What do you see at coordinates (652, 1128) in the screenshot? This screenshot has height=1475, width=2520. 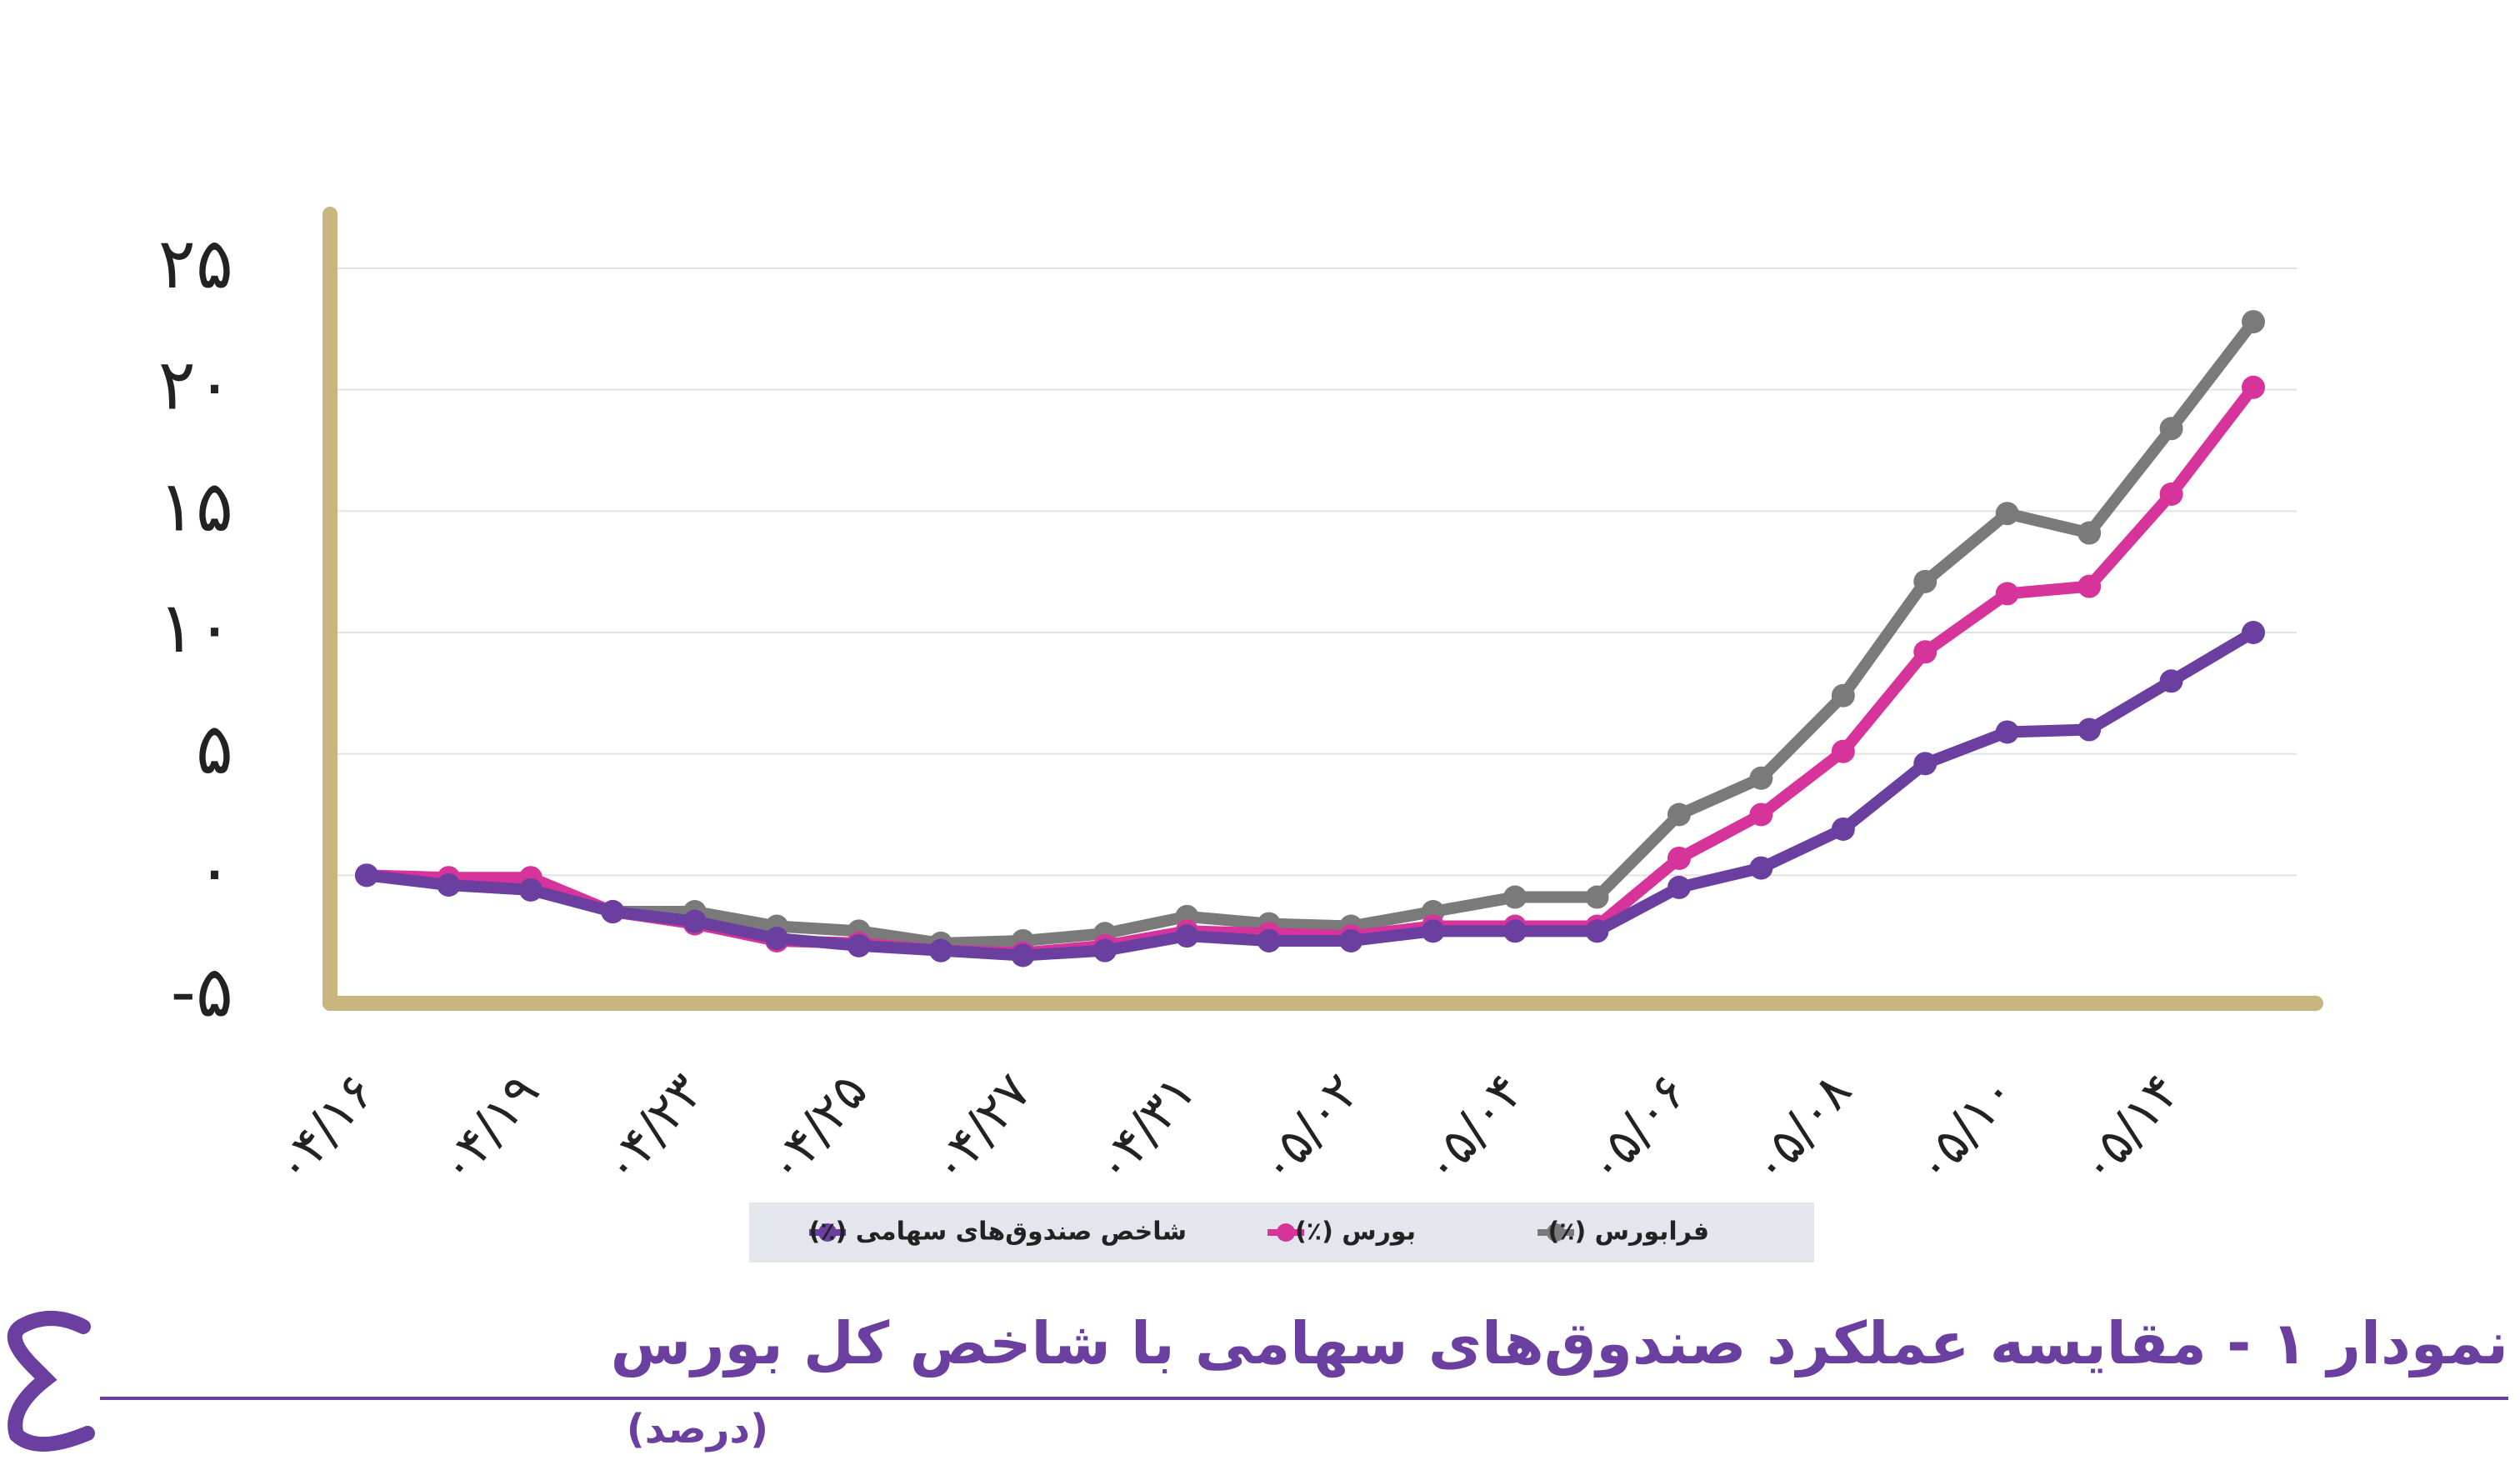 I see `x-tick-label: ۰۴/۲۳` at bounding box center [652, 1128].